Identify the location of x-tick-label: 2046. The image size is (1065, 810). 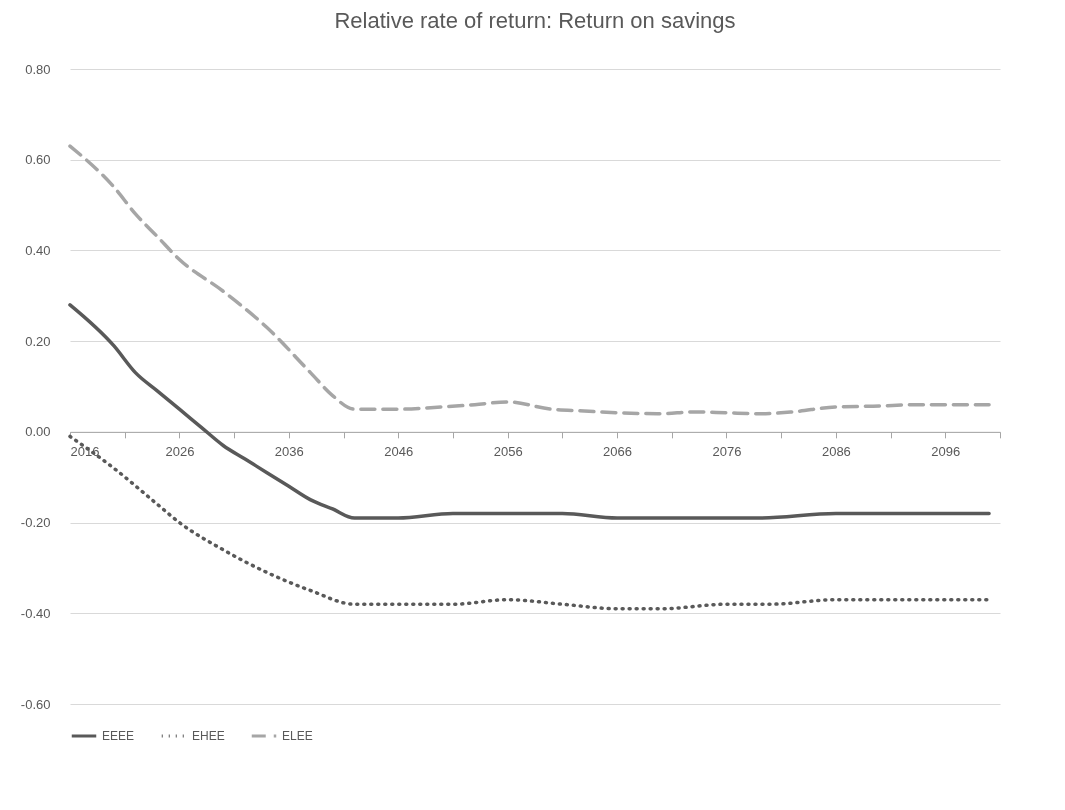
(399, 452).